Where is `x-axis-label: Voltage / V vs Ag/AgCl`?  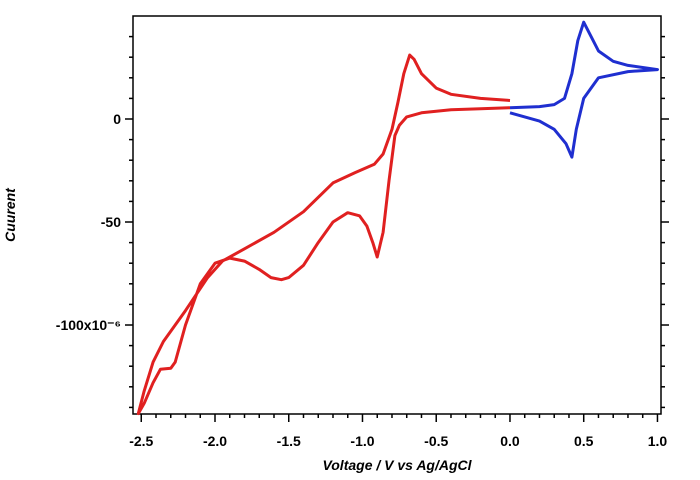 x-axis-label: Voltage / V vs Ag/AgCl is located at coordinates (397, 465).